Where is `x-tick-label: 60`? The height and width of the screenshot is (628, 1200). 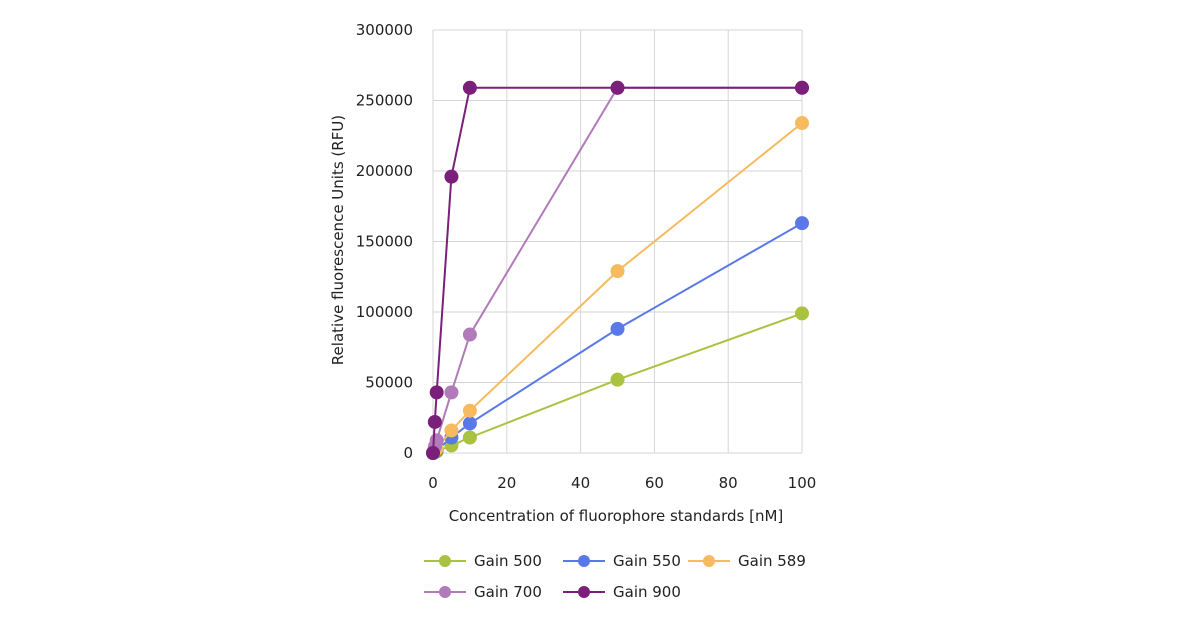 x-tick-label: 60 is located at coordinates (654, 483).